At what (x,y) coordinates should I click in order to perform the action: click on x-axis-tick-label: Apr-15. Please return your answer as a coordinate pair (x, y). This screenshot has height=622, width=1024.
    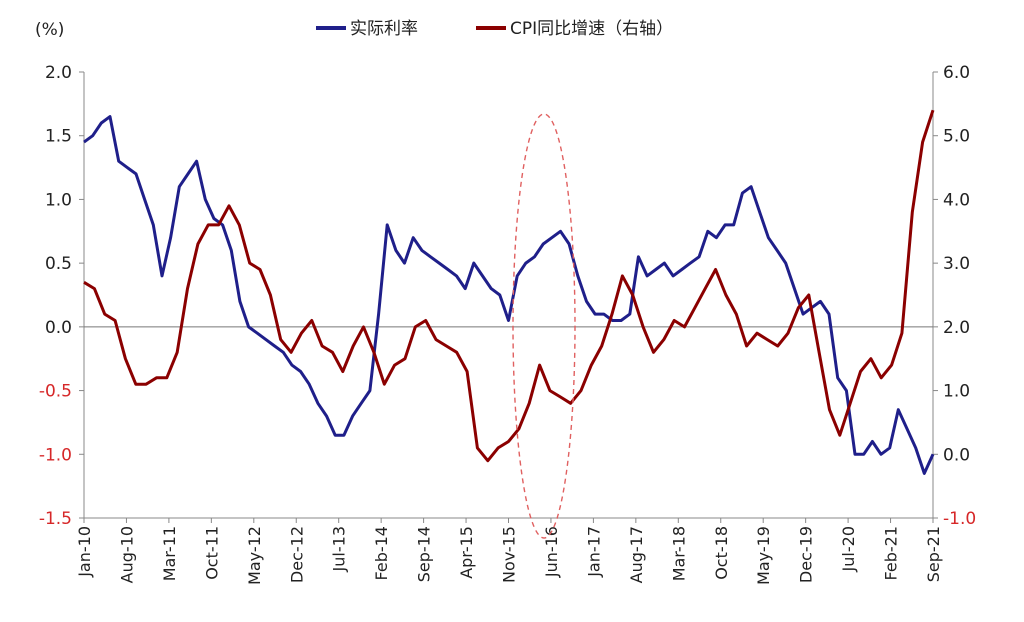
    Looking at the image, I should click on (466, 552).